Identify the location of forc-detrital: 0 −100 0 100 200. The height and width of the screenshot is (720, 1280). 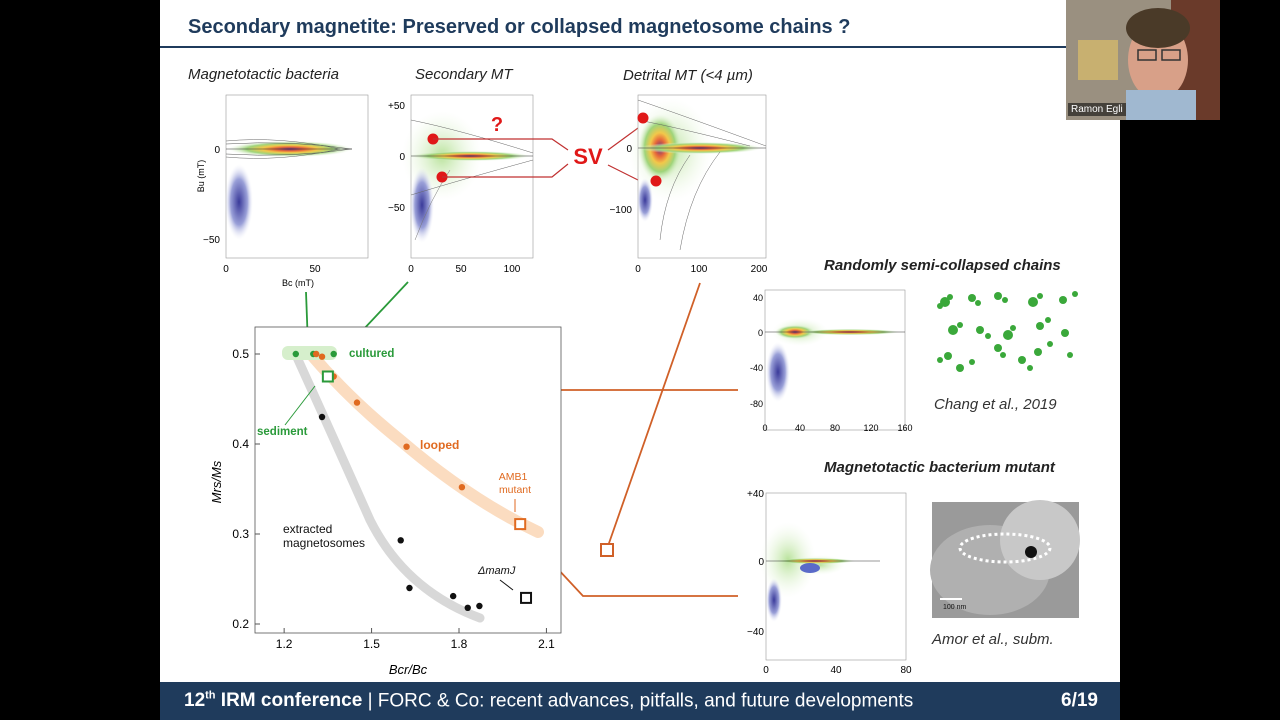
(688, 184).